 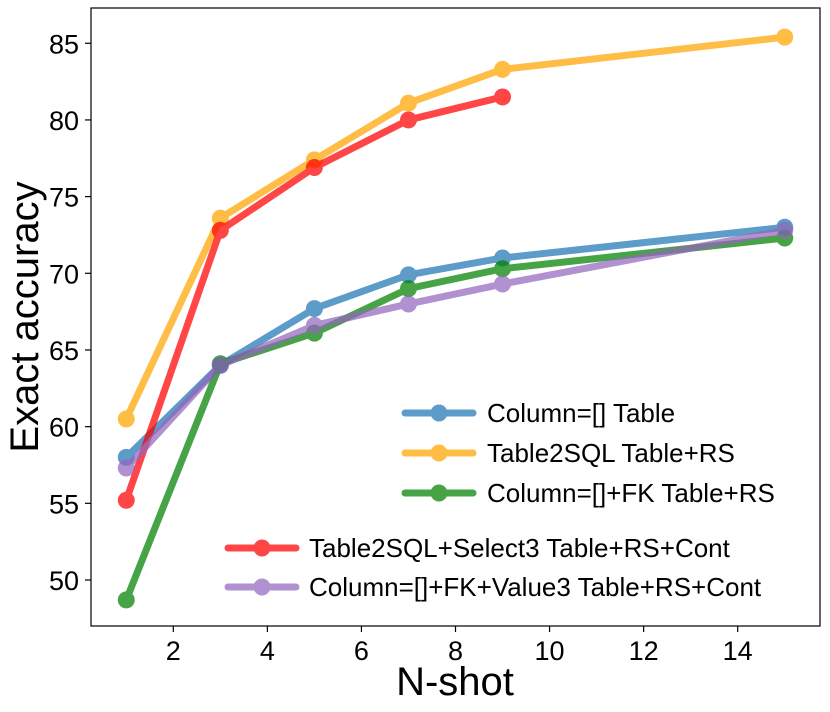 I want to click on x-tick-label: 4, so click(x=267, y=651).